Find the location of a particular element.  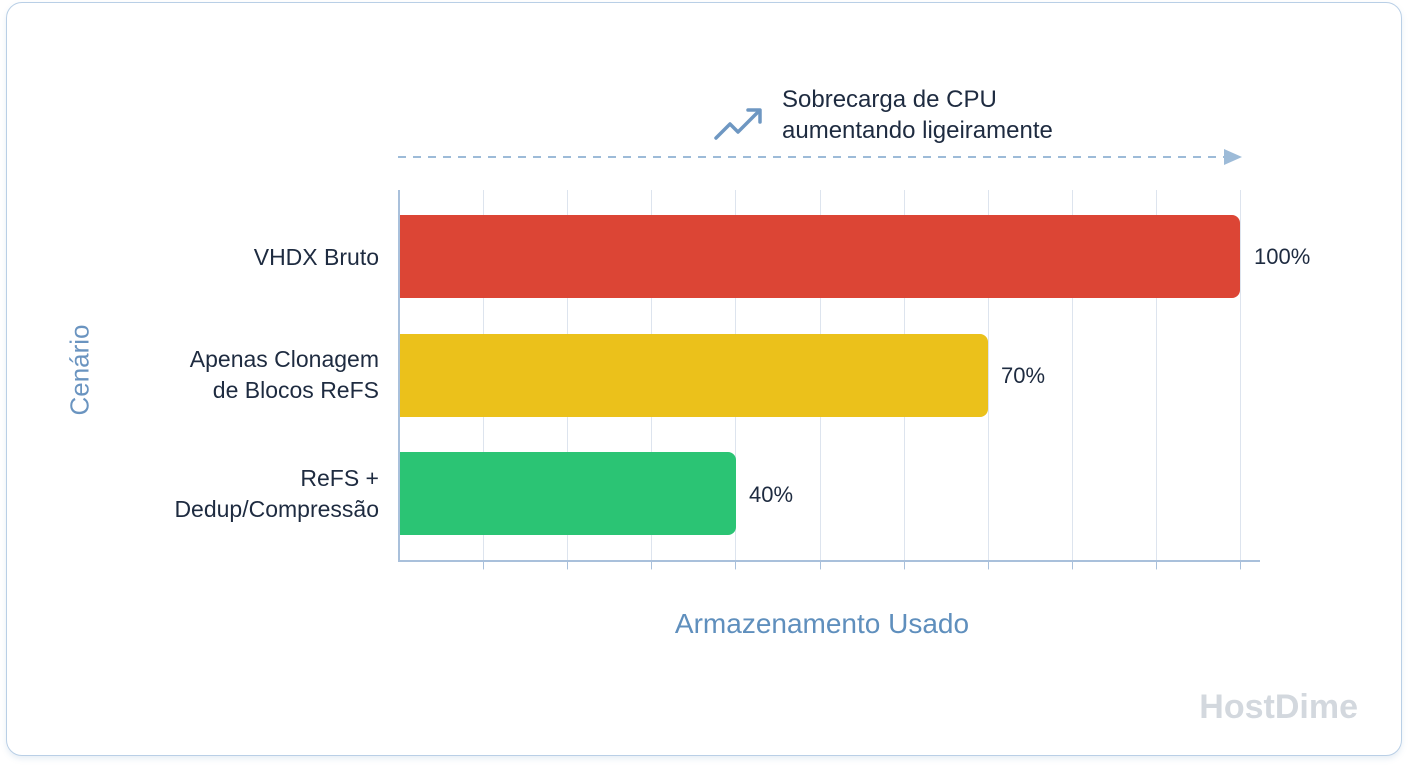

category-label: Apenas Clonagem de Blocos ReFS is located at coordinates (284, 374).